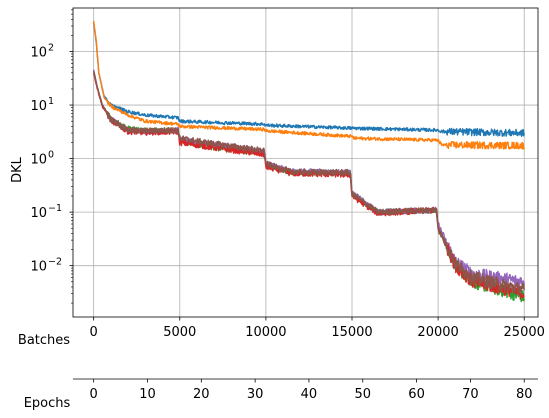  What do you see at coordinates (44, 340) in the screenshot?
I see `batches-axis-label: Batches` at bounding box center [44, 340].